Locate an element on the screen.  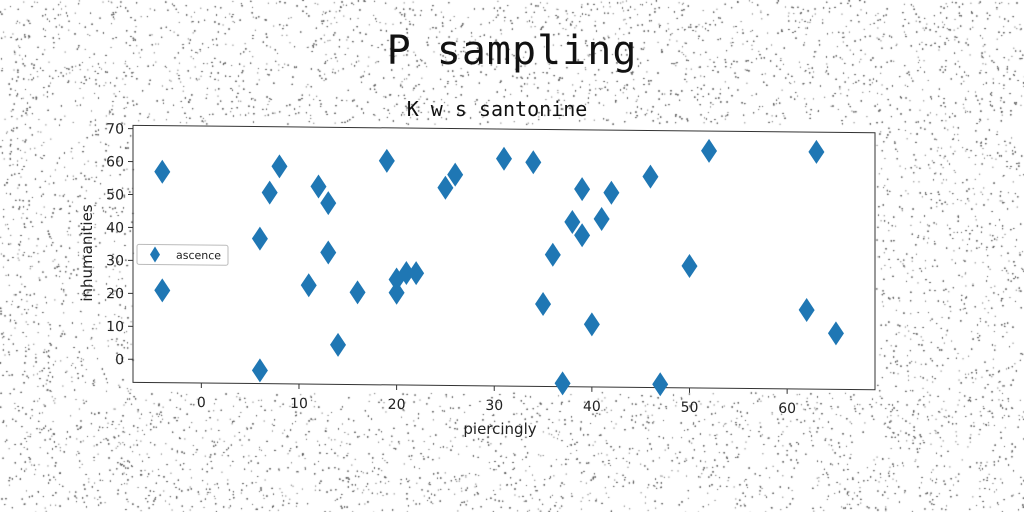
x-axis: 0 10 20 30 40 50 60 is located at coordinates (496, 400).